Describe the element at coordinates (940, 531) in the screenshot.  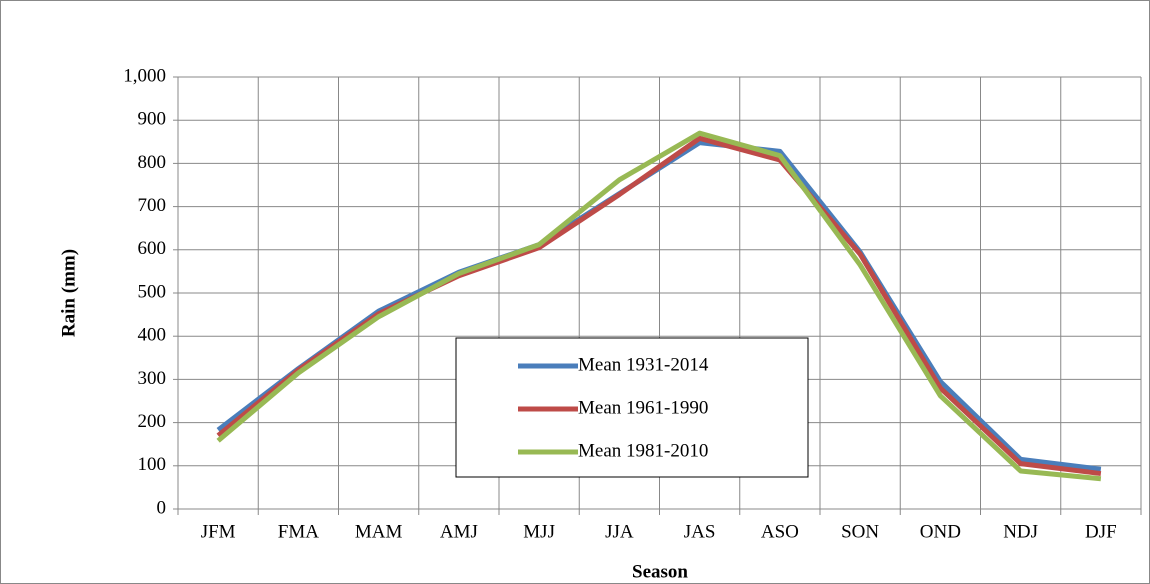
I see `x-tick-label: OND` at that location.